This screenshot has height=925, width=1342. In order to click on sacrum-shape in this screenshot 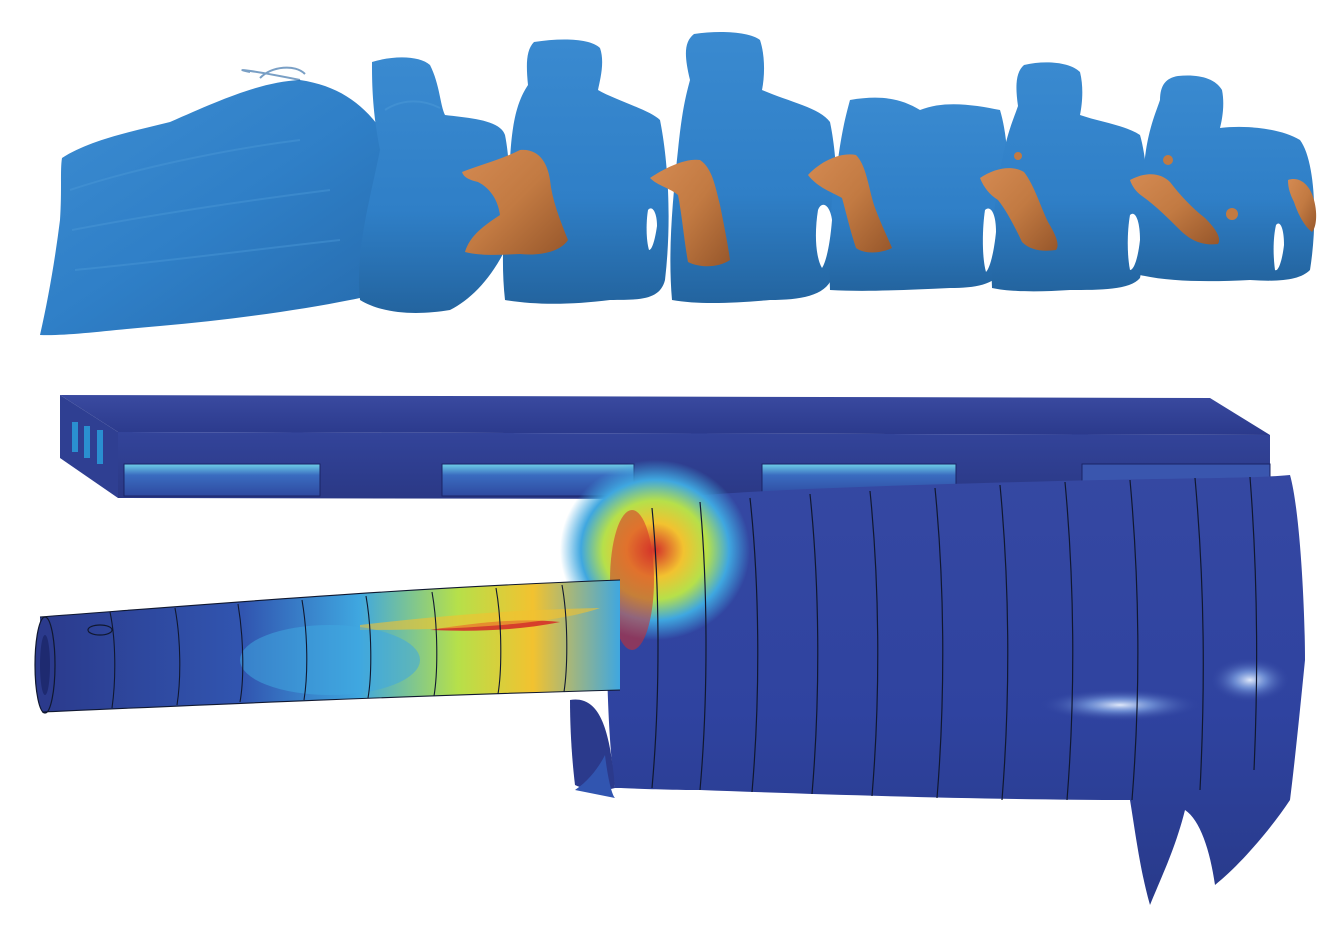, I will do `click(230, 208)`.